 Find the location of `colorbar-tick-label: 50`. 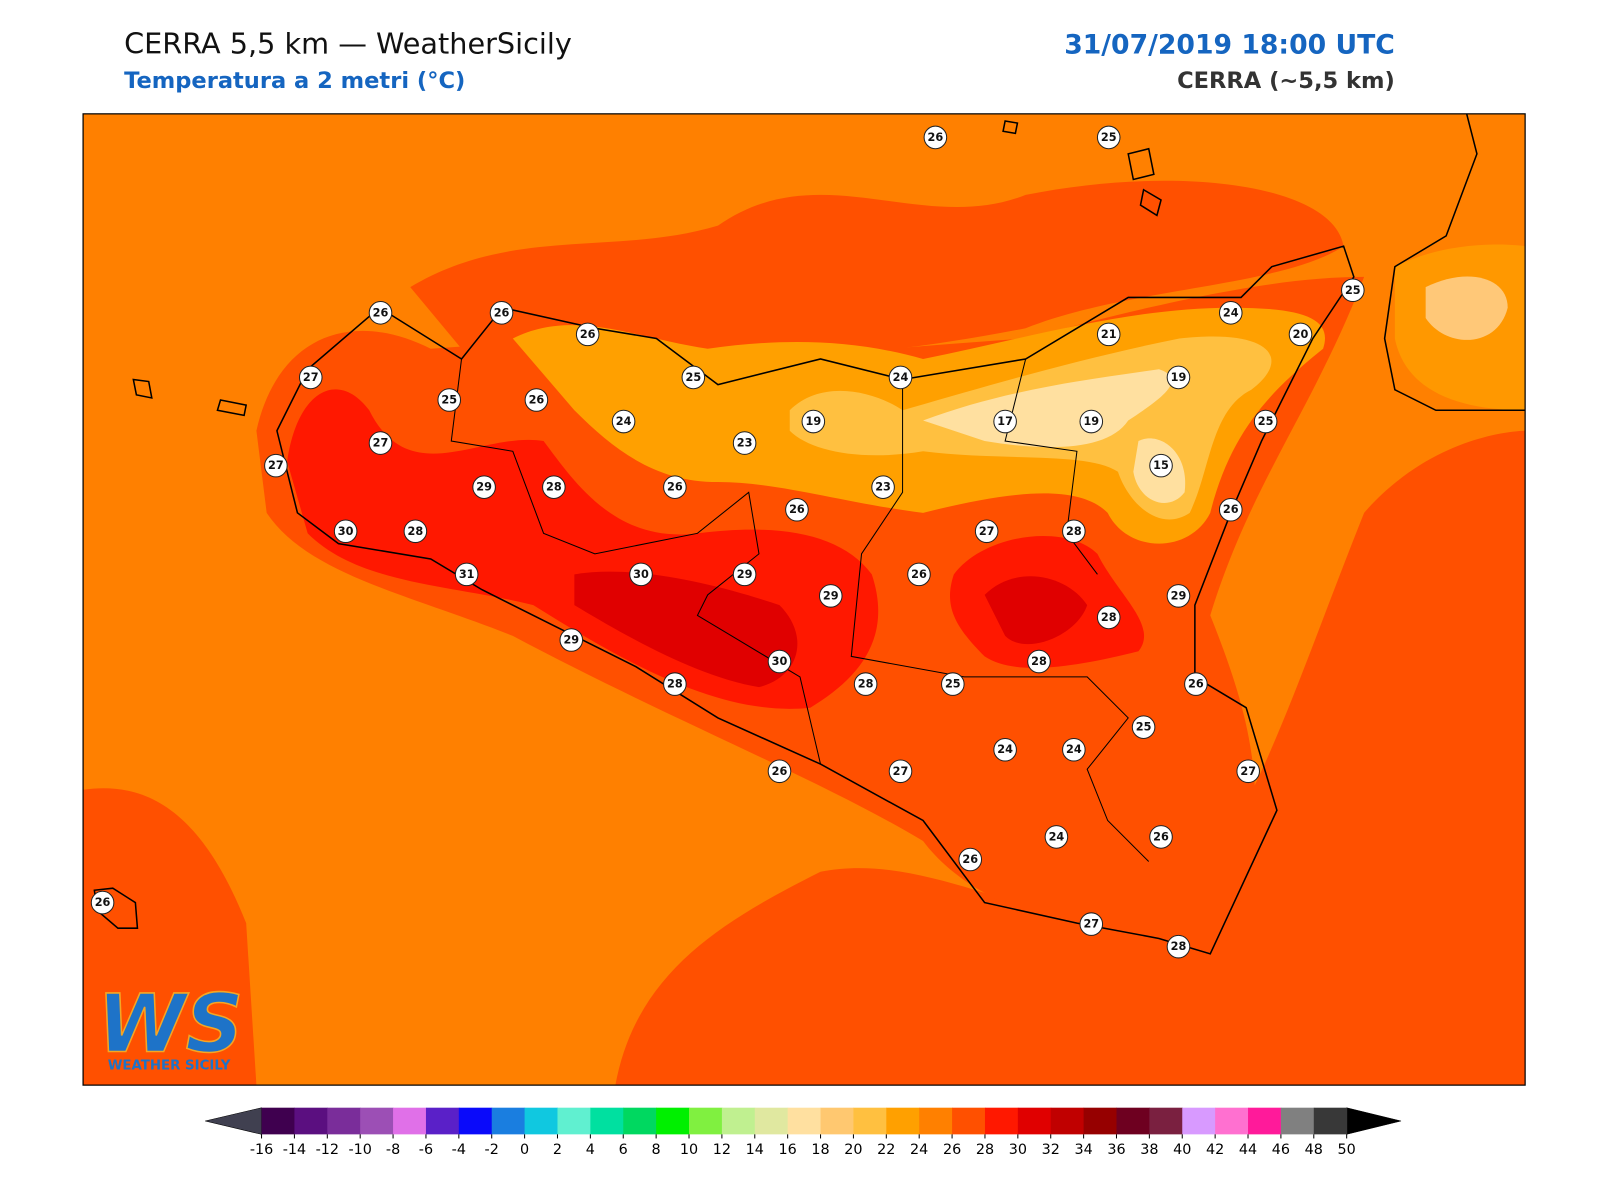

colorbar-tick-label: 50 is located at coordinates (1347, 1150).